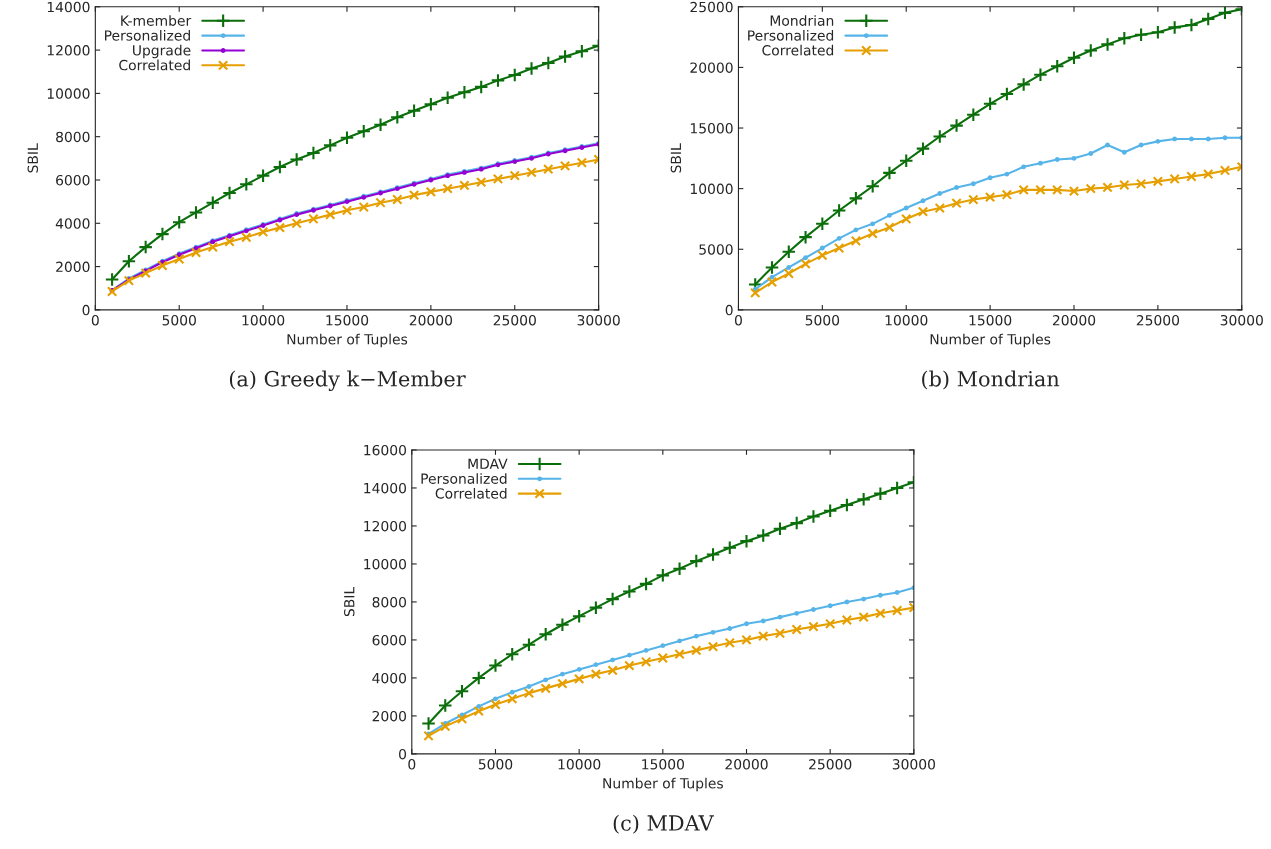 The image size is (1271, 849). What do you see at coordinates (488, 463) in the screenshot?
I see `legend-label: MDAV` at bounding box center [488, 463].